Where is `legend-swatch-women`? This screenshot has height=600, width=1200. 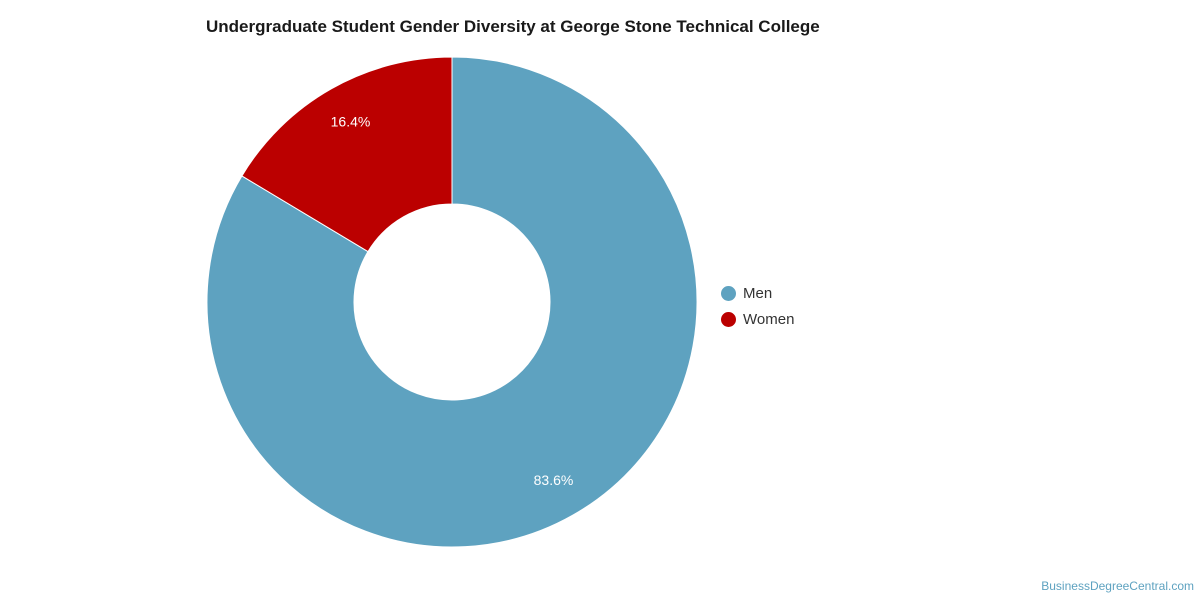 legend-swatch-women is located at coordinates (728, 319).